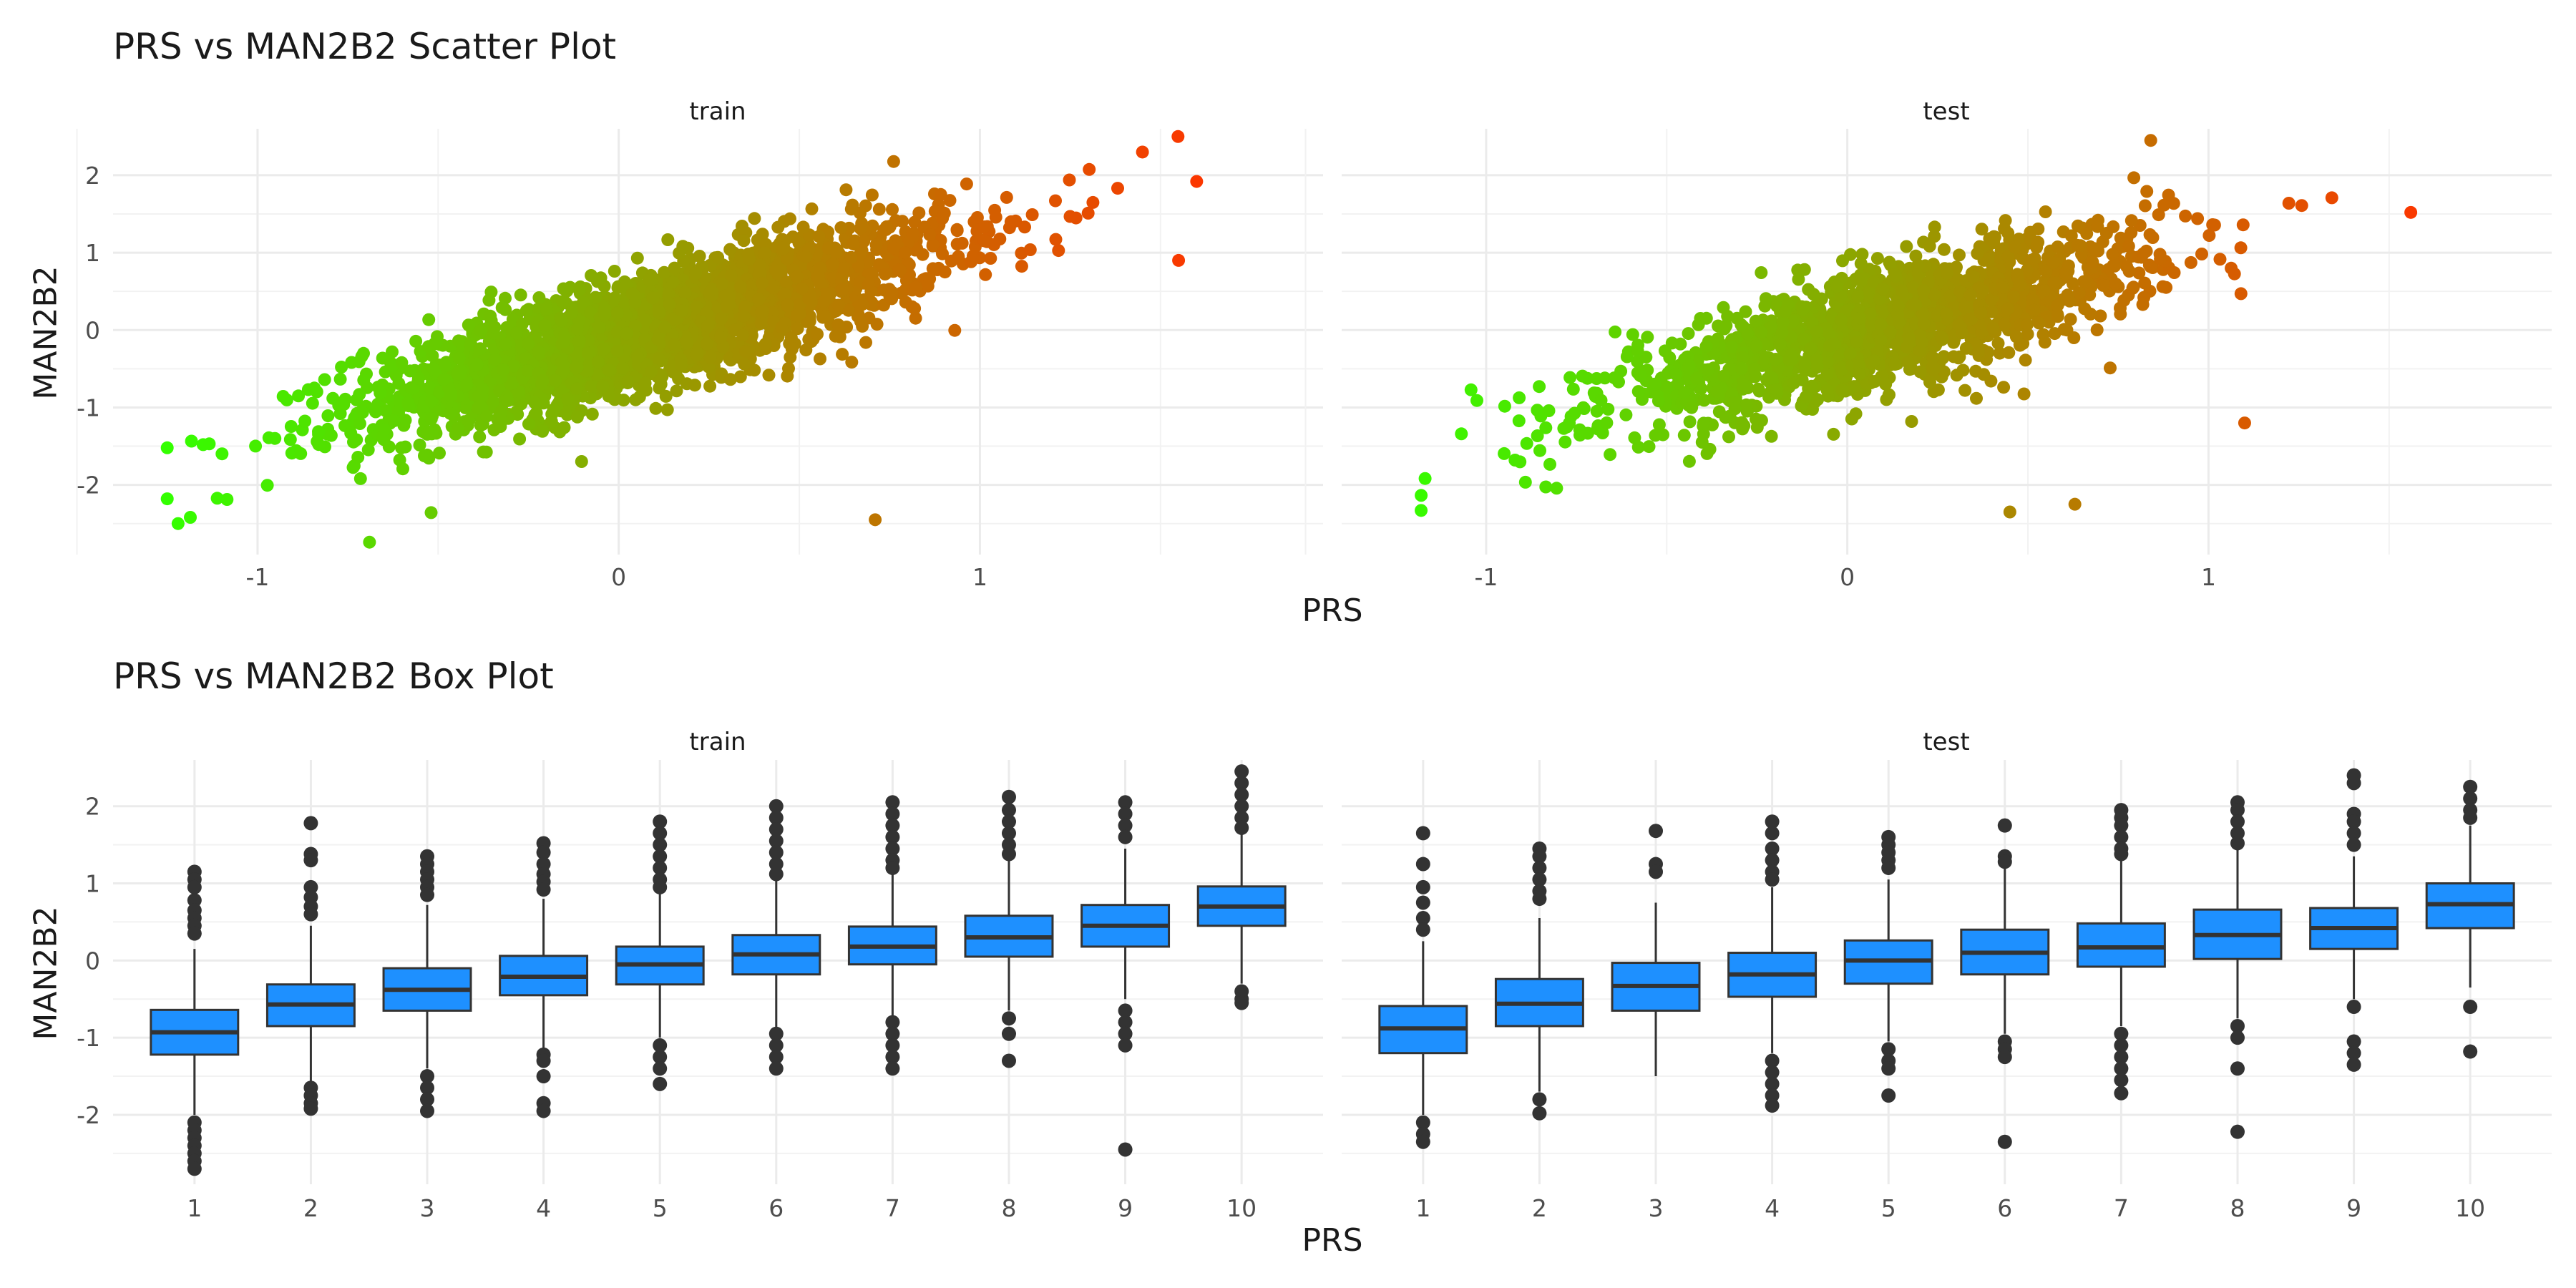 This screenshot has width=2576, height=1288. Describe the element at coordinates (979, 577) in the screenshot. I see `x-tick-label: 1` at that location.